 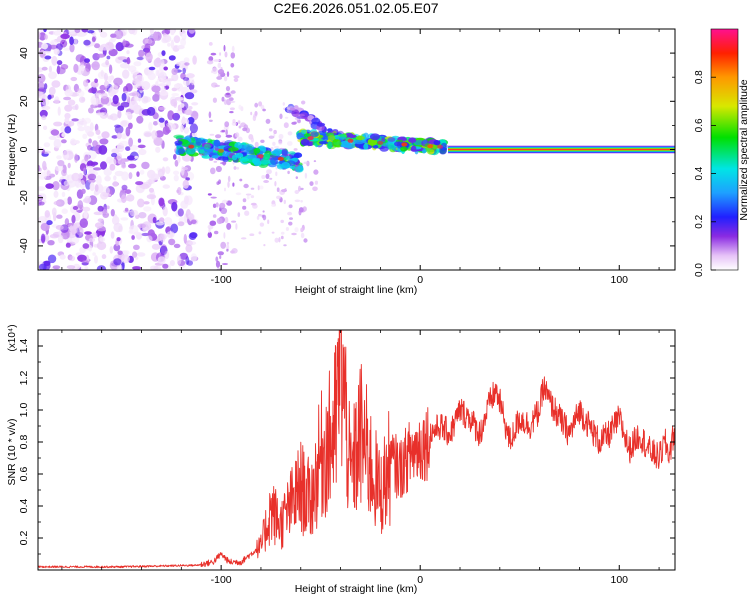 I want to click on colorbar-tick-label: 0.0, so click(x=699, y=270).